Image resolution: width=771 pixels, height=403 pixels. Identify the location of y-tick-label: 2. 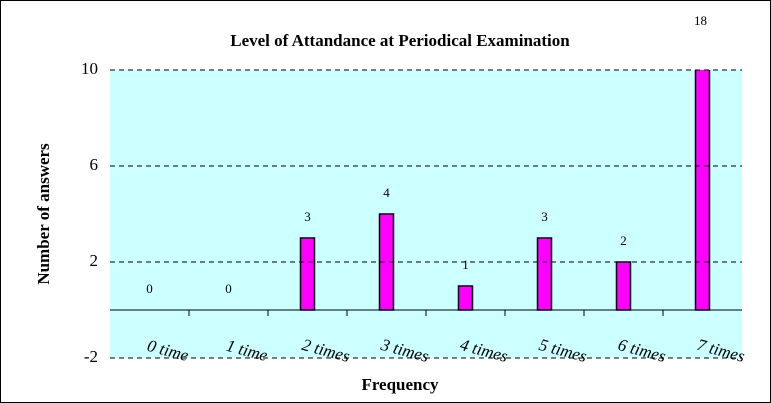
(94, 260).